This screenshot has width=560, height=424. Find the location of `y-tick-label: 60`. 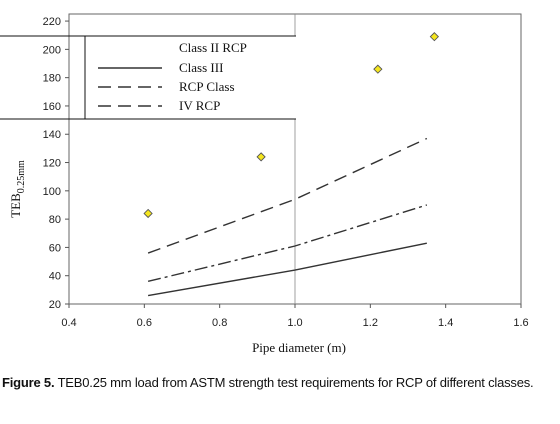

y-tick-label: 60 is located at coordinates (55, 248).